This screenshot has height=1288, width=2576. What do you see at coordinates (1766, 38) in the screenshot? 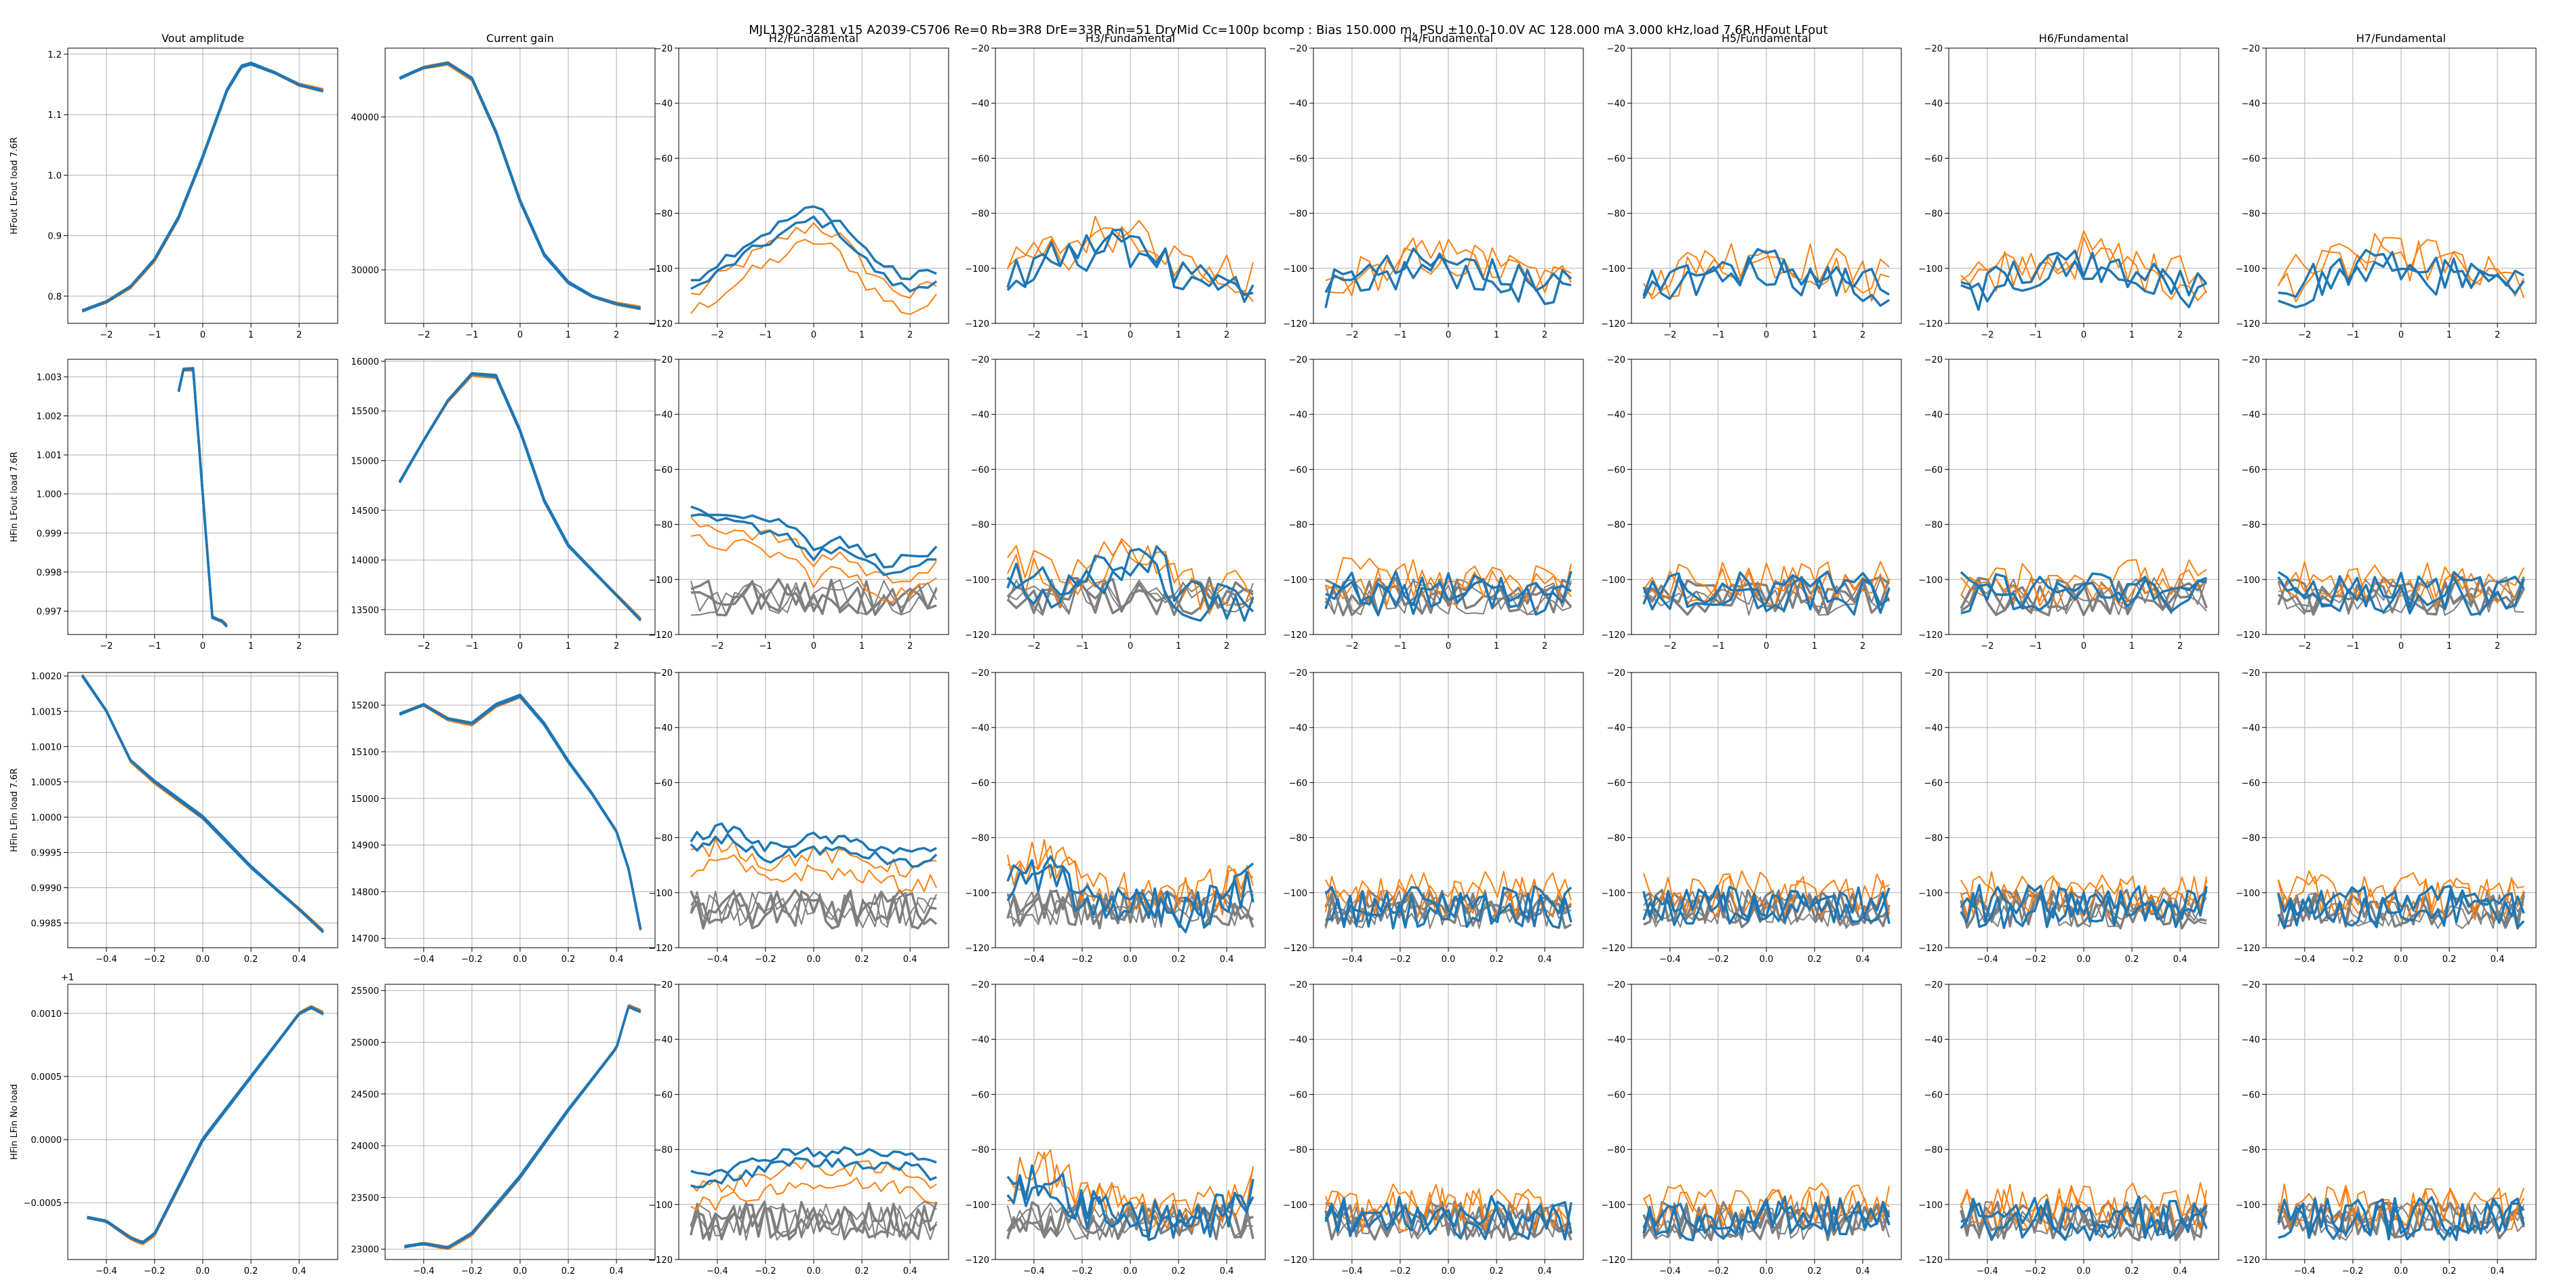
I see `column-title: H5/Fundamental` at bounding box center [1766, 38].